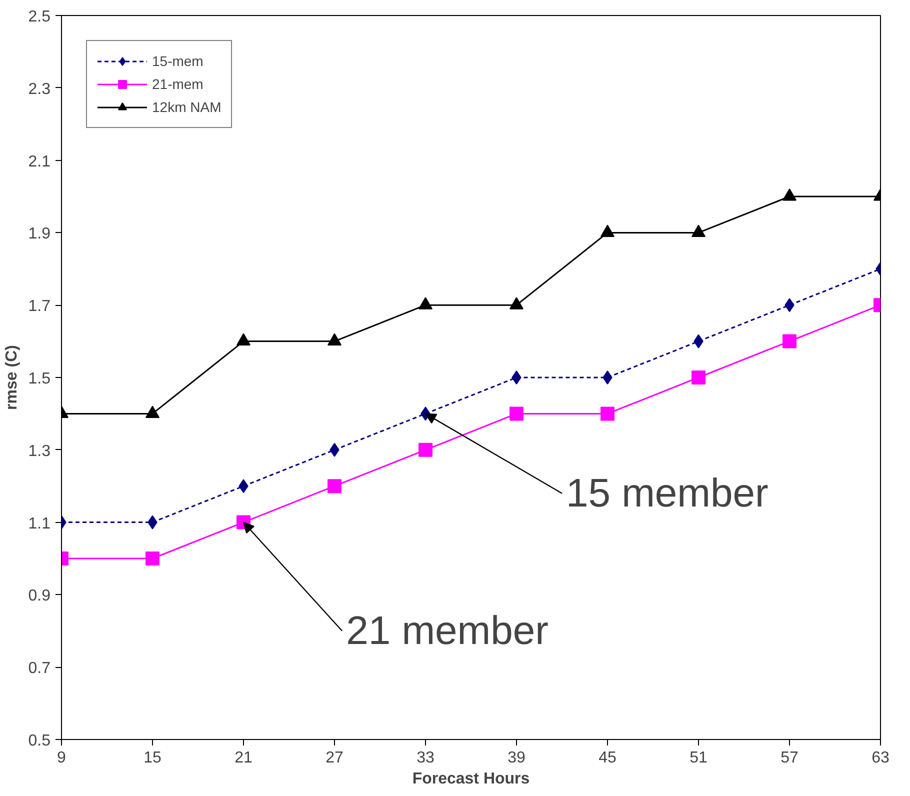  What do you see at coordinates (39, 669) in the screenshot?
I see `y-tick-label: 0.7` at bounding box center [39, 669].